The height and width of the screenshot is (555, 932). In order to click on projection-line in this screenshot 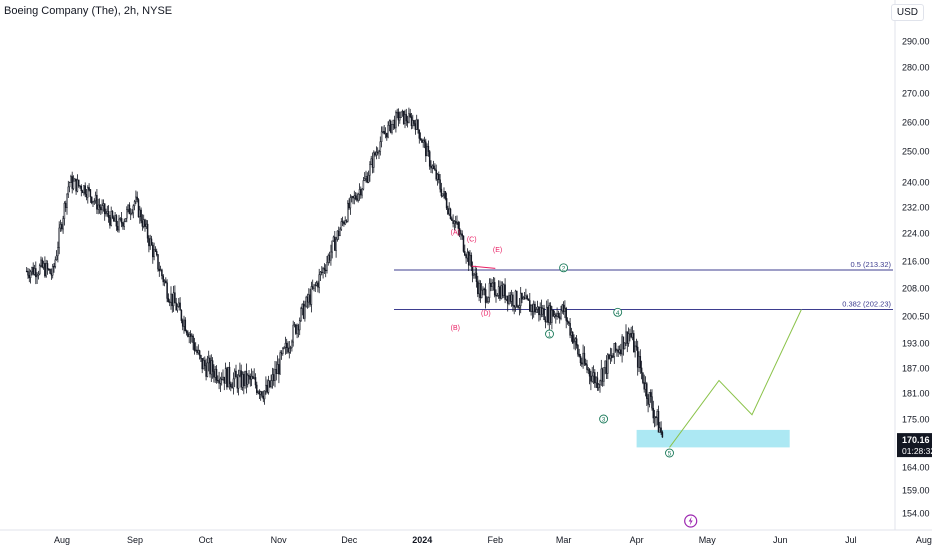, I will do `click(735, 378)`.